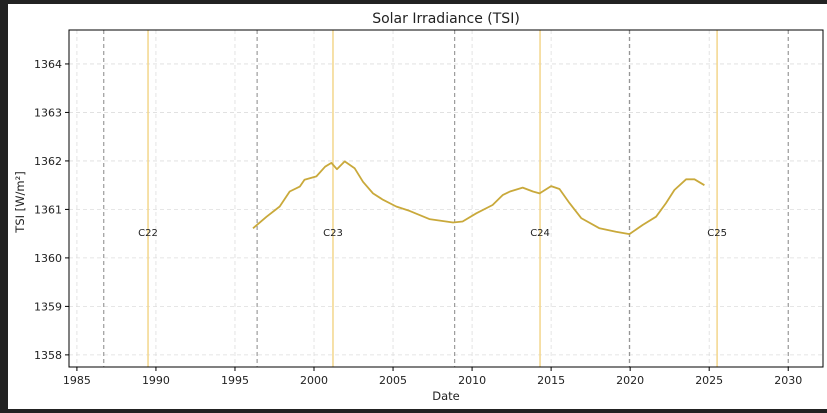  Describe the element at coordinates (540, 233) in the screenshot. I see `cycle-label: C24` at that location.